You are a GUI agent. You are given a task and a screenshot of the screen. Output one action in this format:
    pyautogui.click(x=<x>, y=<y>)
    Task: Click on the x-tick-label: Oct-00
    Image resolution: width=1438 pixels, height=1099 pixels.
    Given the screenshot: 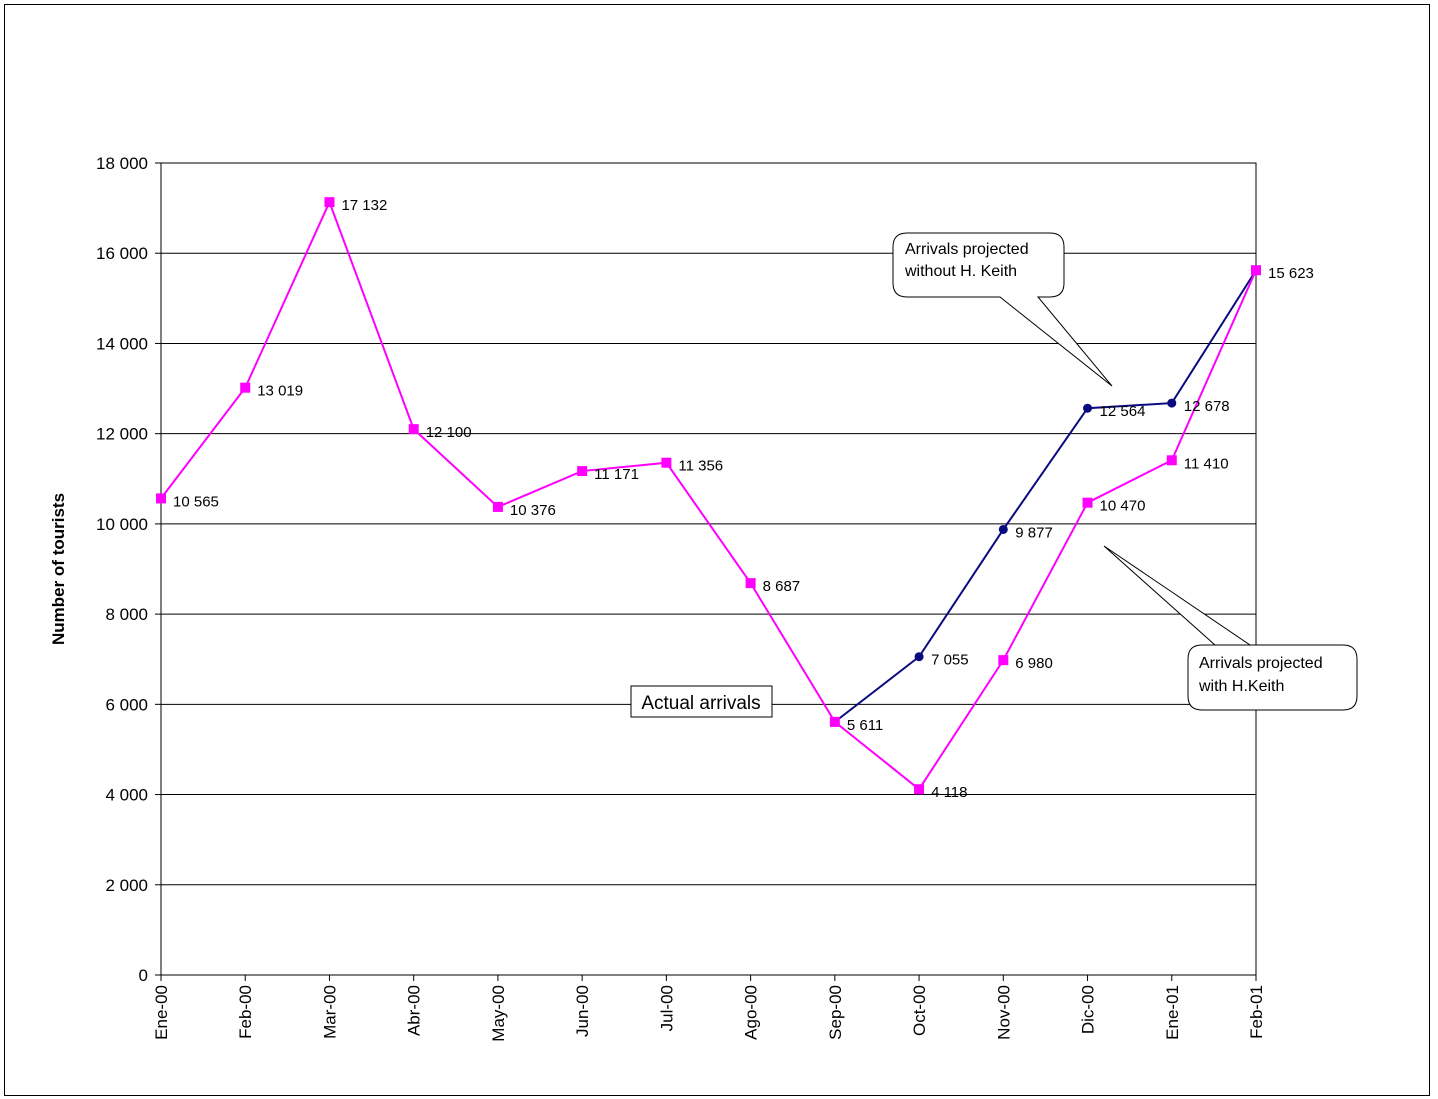 What is the action you would take?
    pyautogui.click(x=919, y=1010)
    